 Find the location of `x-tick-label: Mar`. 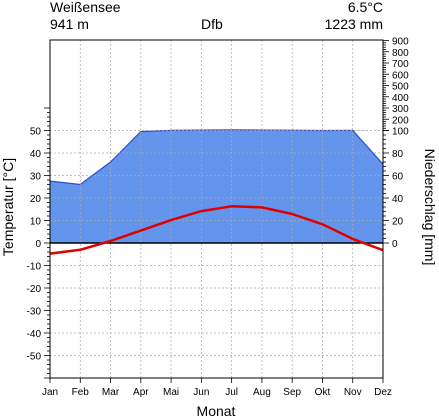

x-tick-label: Mar is located at coordinates (111, 392).